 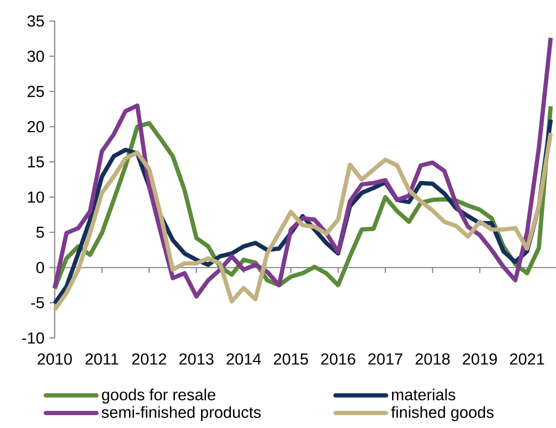 What do you see at coordinates (35, 56) in the screenshot?
I see `y-tick-label: 30` at bounding box center [35, 56].